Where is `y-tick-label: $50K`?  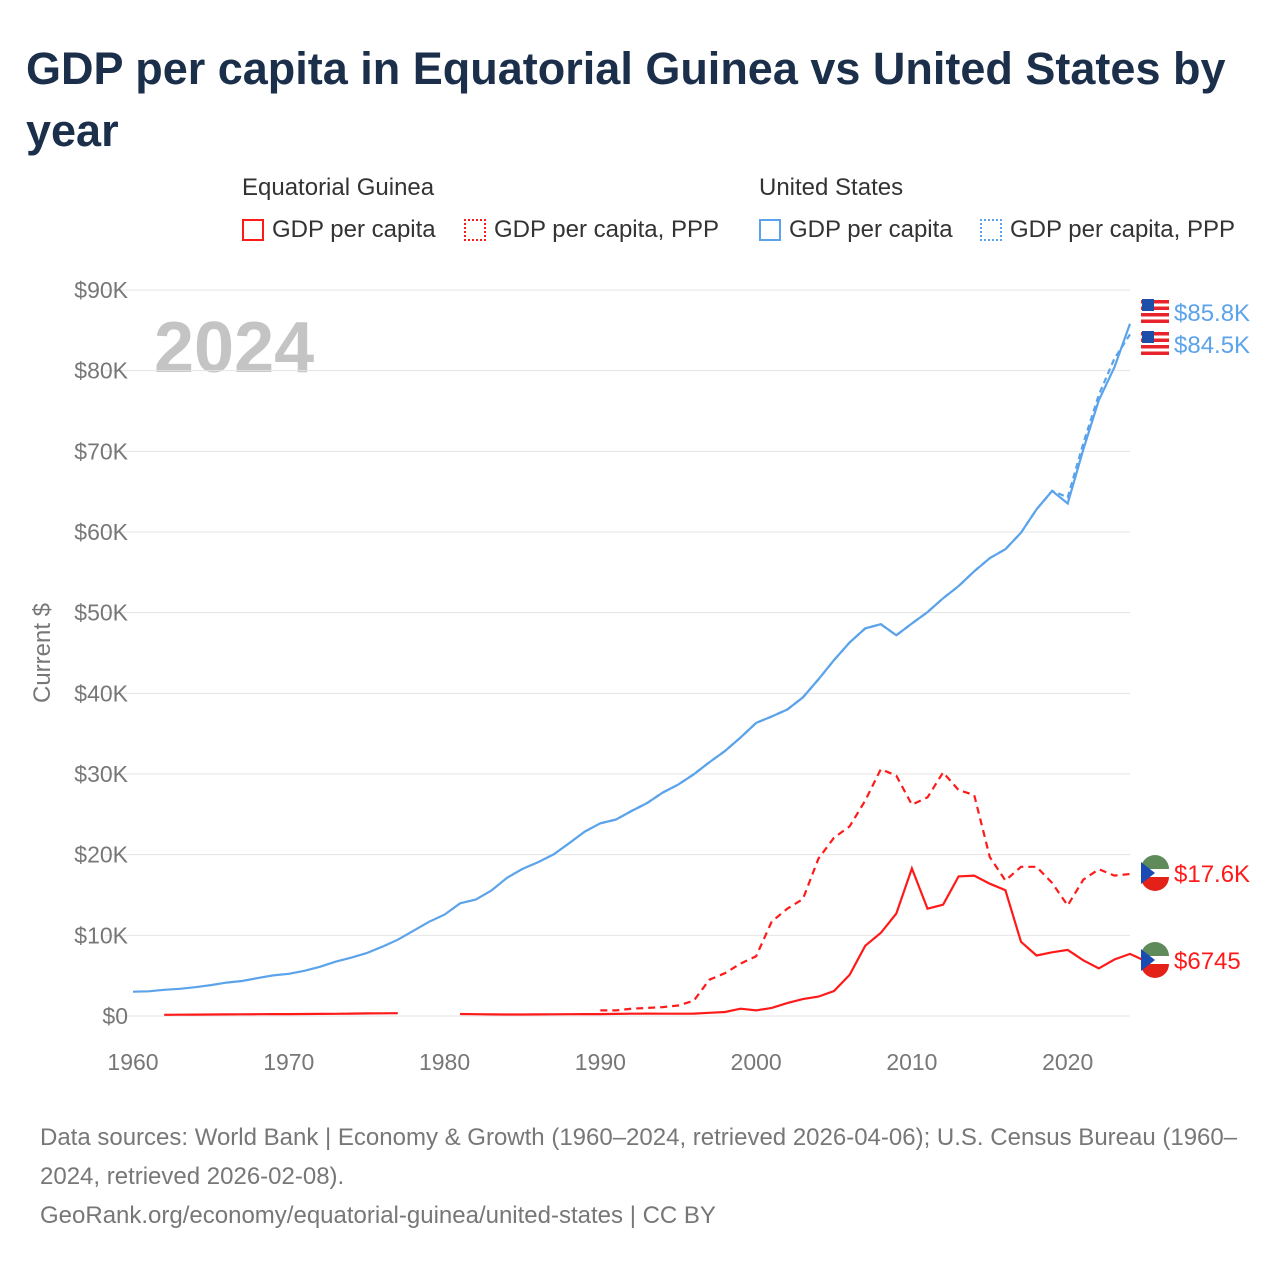 y-tick-label: $50K is located at coordinates (101, 613).